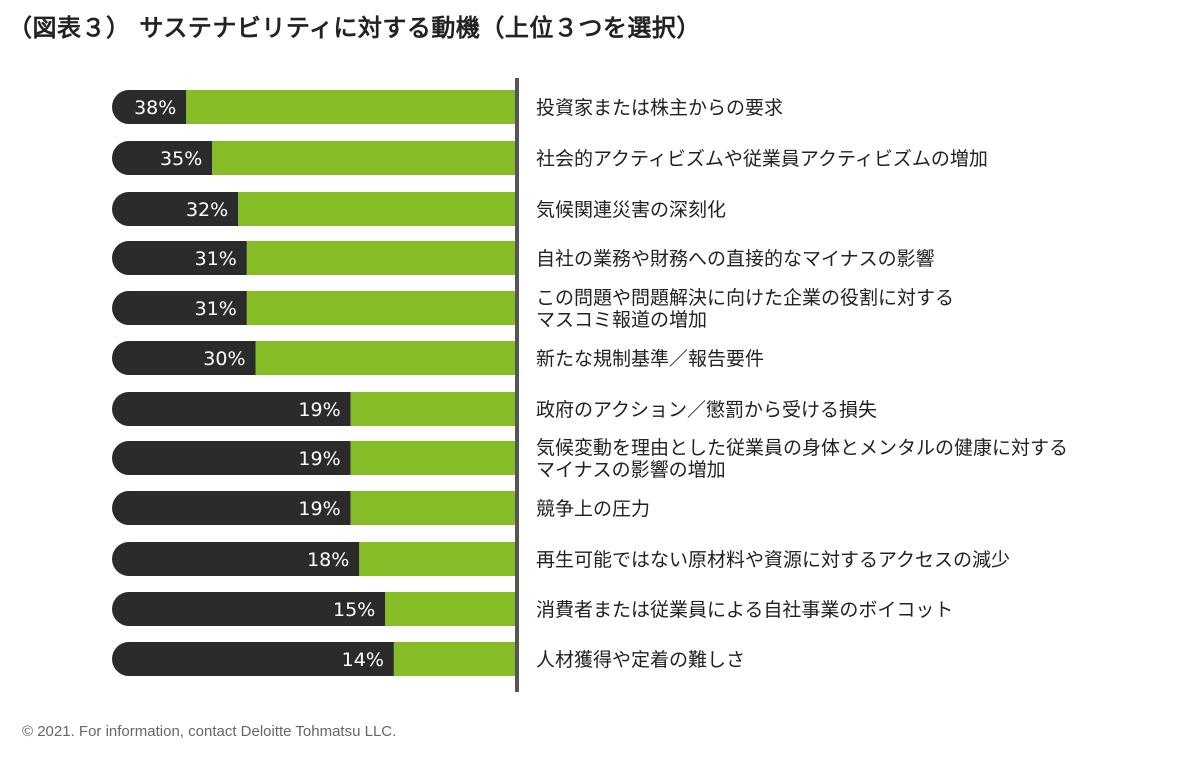  Describe the element at coordinates (706, 410) in the screenshot. I see `category-label: 政府のアクション／懲罰から受ける損失` at that location.